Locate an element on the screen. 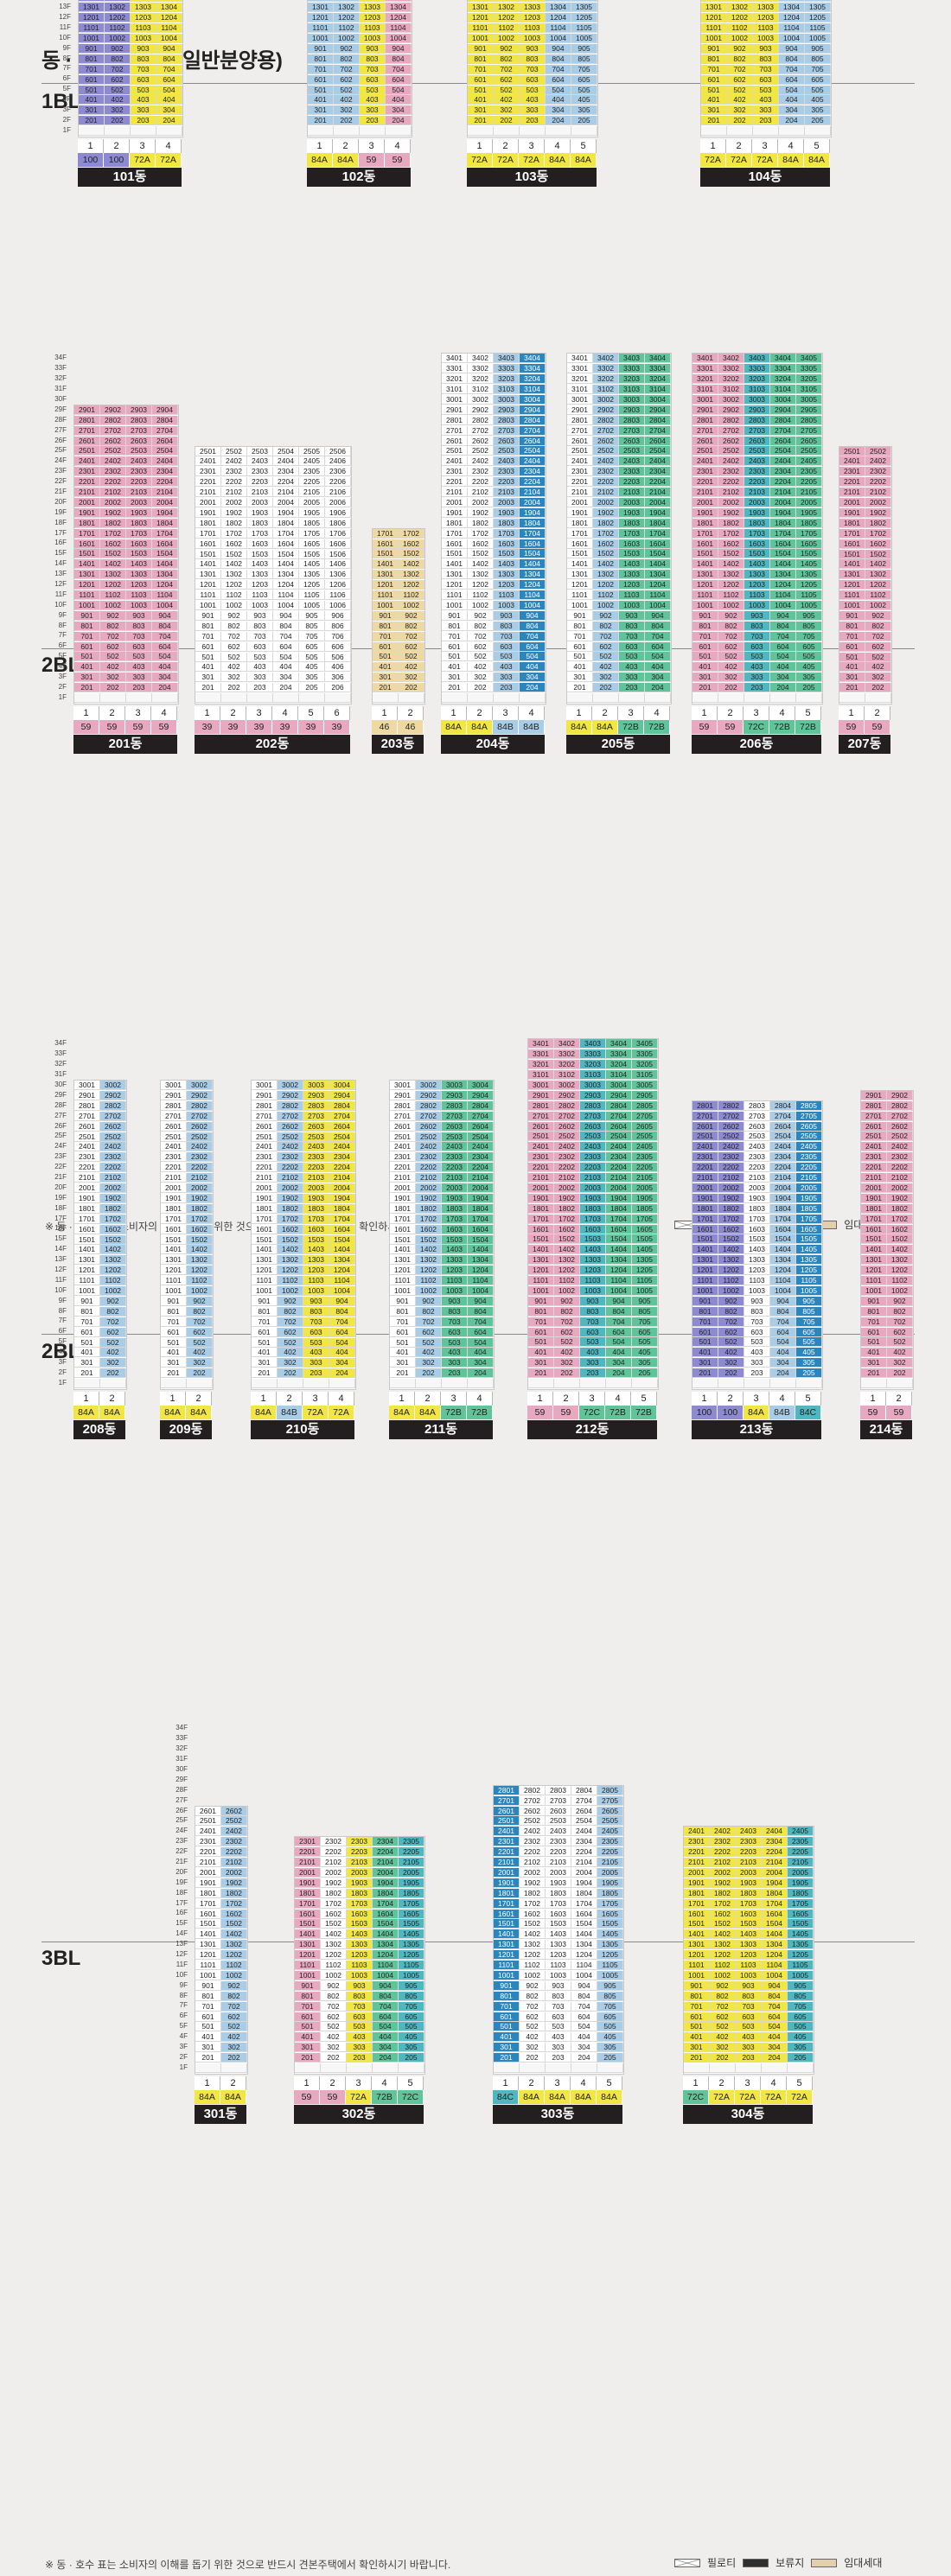  unit-cell: 703 is located at coordinates (143, 69).